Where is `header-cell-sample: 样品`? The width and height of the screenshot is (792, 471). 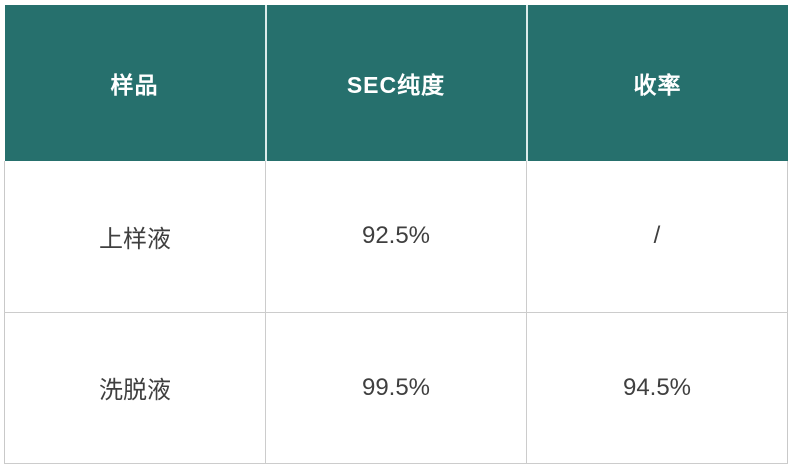 header-cell-sample: 样品 is located at coordinates (135, 83).